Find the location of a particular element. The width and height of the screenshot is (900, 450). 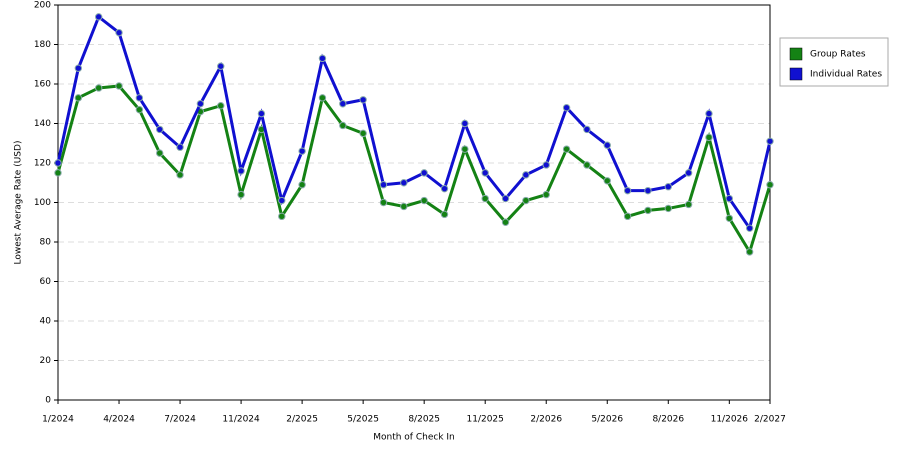

y-tick-label: 180 is located at coordinates (42, 45).